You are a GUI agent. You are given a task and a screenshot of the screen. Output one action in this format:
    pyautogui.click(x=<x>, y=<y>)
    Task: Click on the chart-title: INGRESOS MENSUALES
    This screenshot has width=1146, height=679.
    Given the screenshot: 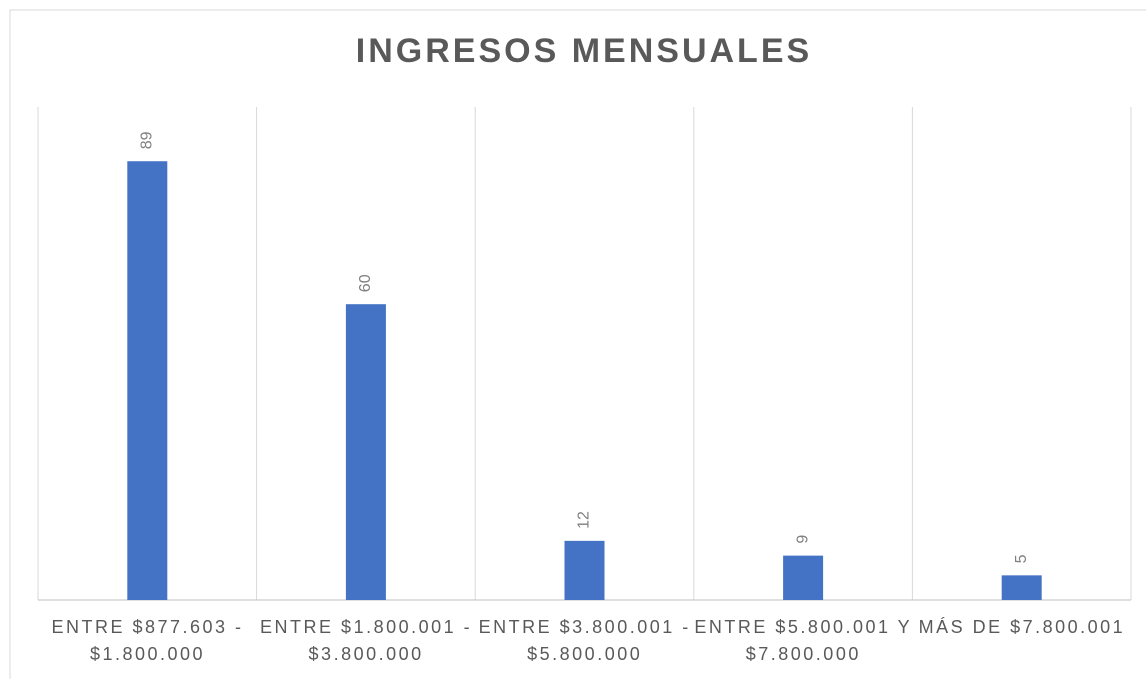 What is the action you would take?
    pyautogui.click(x=584, y=51)
    